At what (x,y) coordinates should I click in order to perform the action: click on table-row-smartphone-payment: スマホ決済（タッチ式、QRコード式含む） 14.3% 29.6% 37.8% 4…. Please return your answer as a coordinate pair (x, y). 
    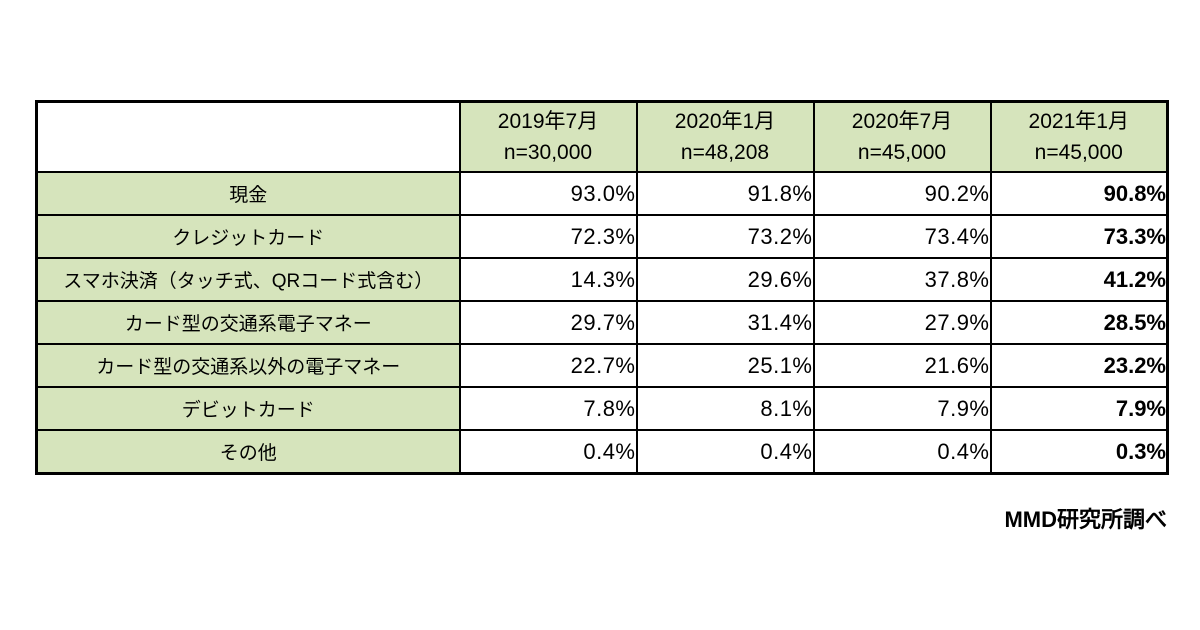
    Looking at the image, I should click on (602, 279).